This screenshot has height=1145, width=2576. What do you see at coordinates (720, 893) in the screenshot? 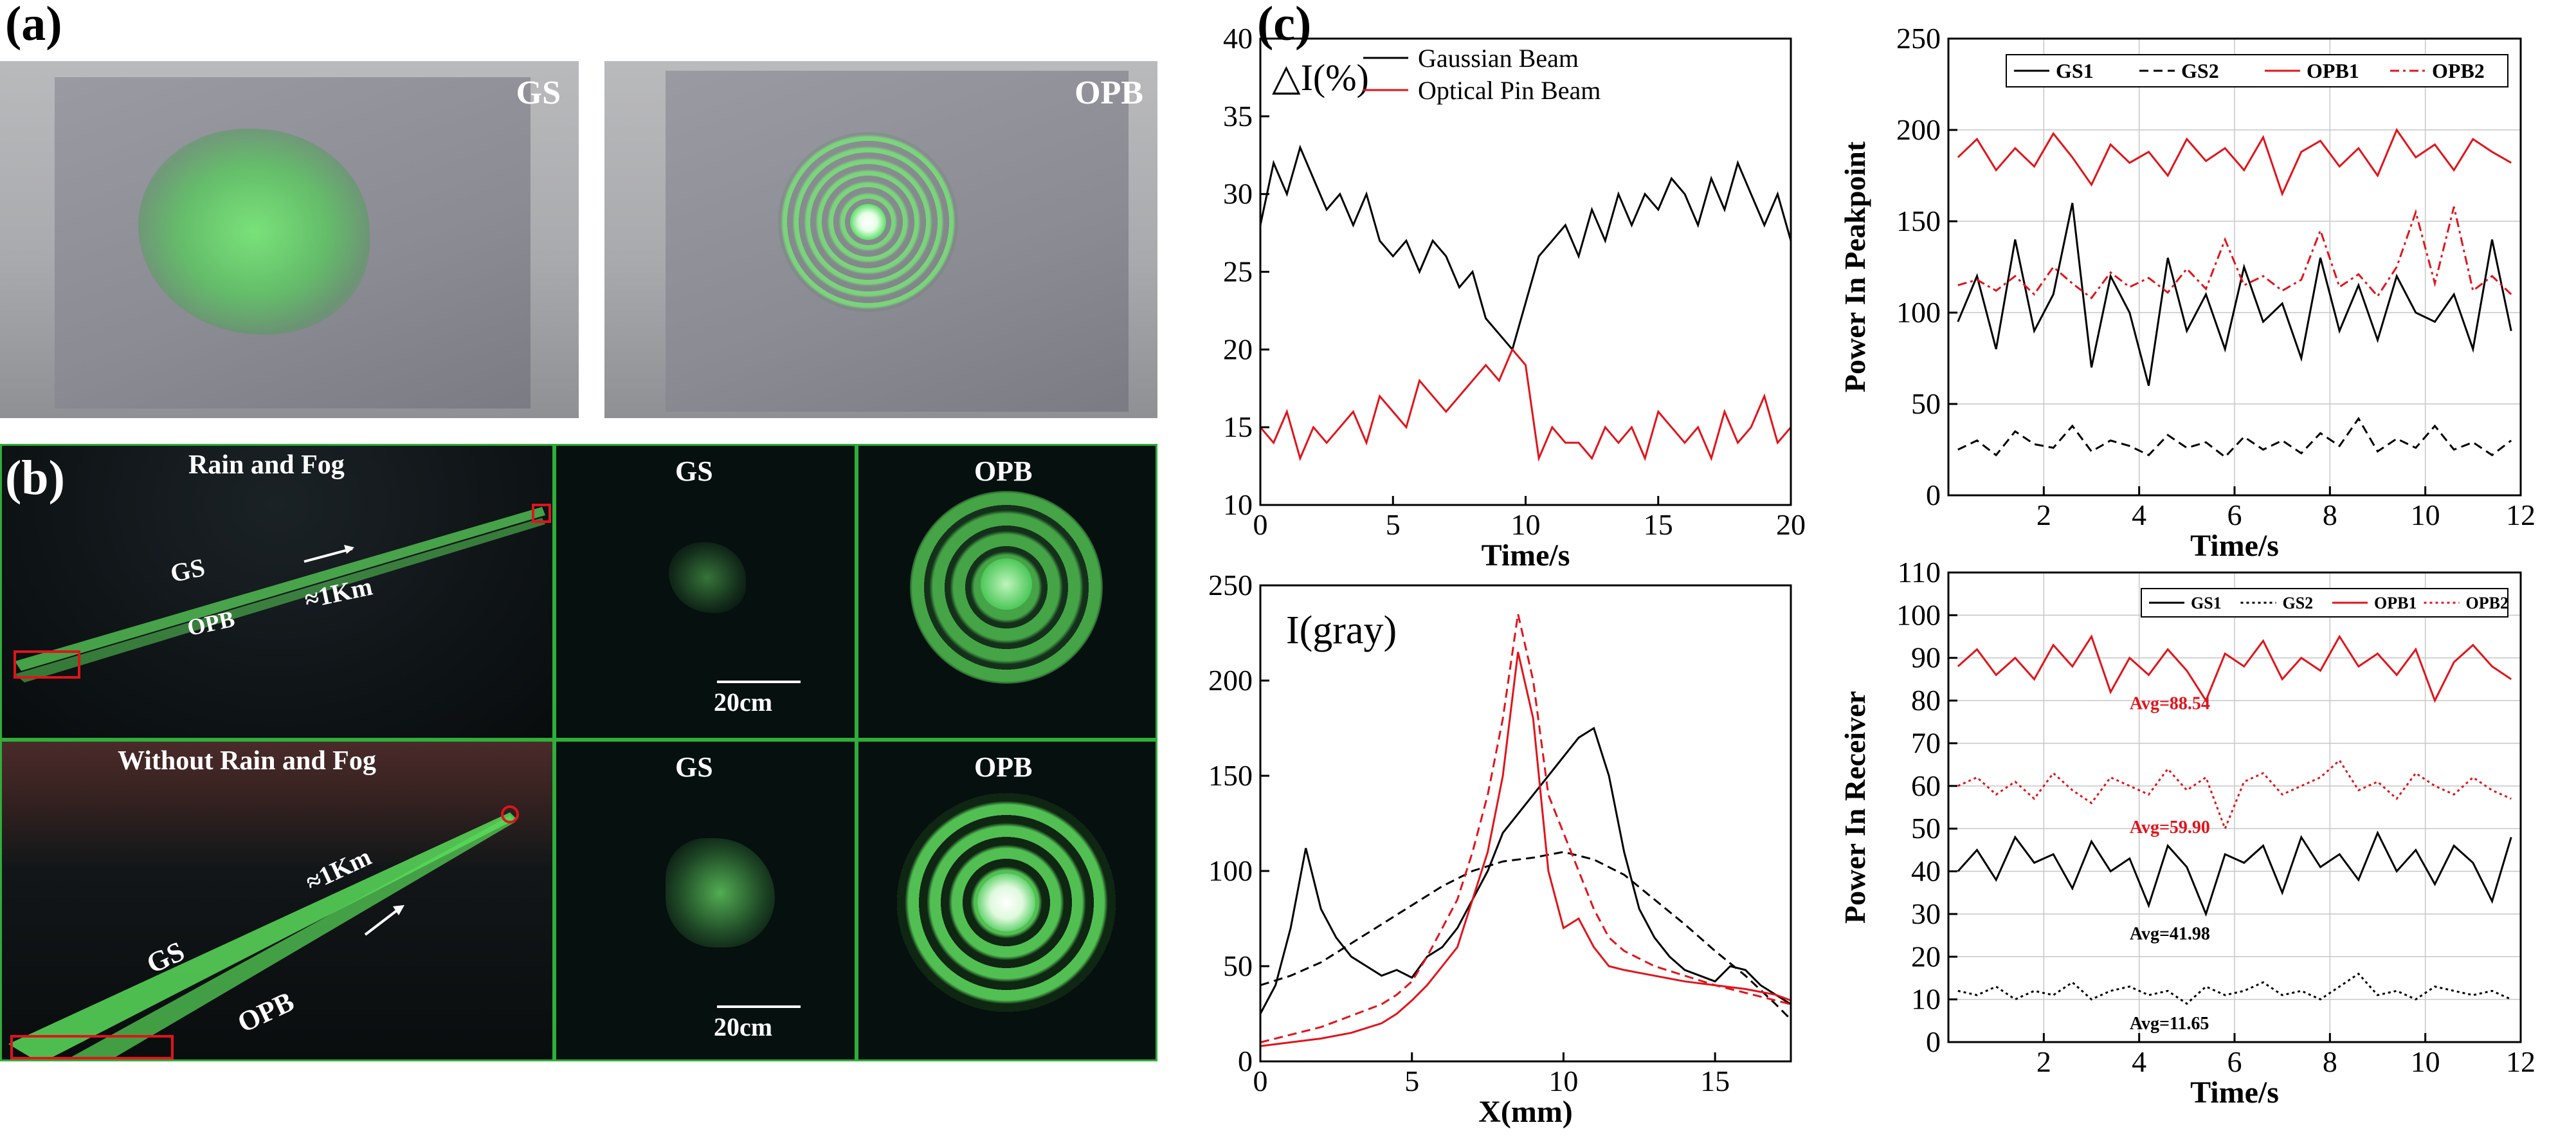
I see `gs-spot-blob-clear` at bounding box center [720, 893].